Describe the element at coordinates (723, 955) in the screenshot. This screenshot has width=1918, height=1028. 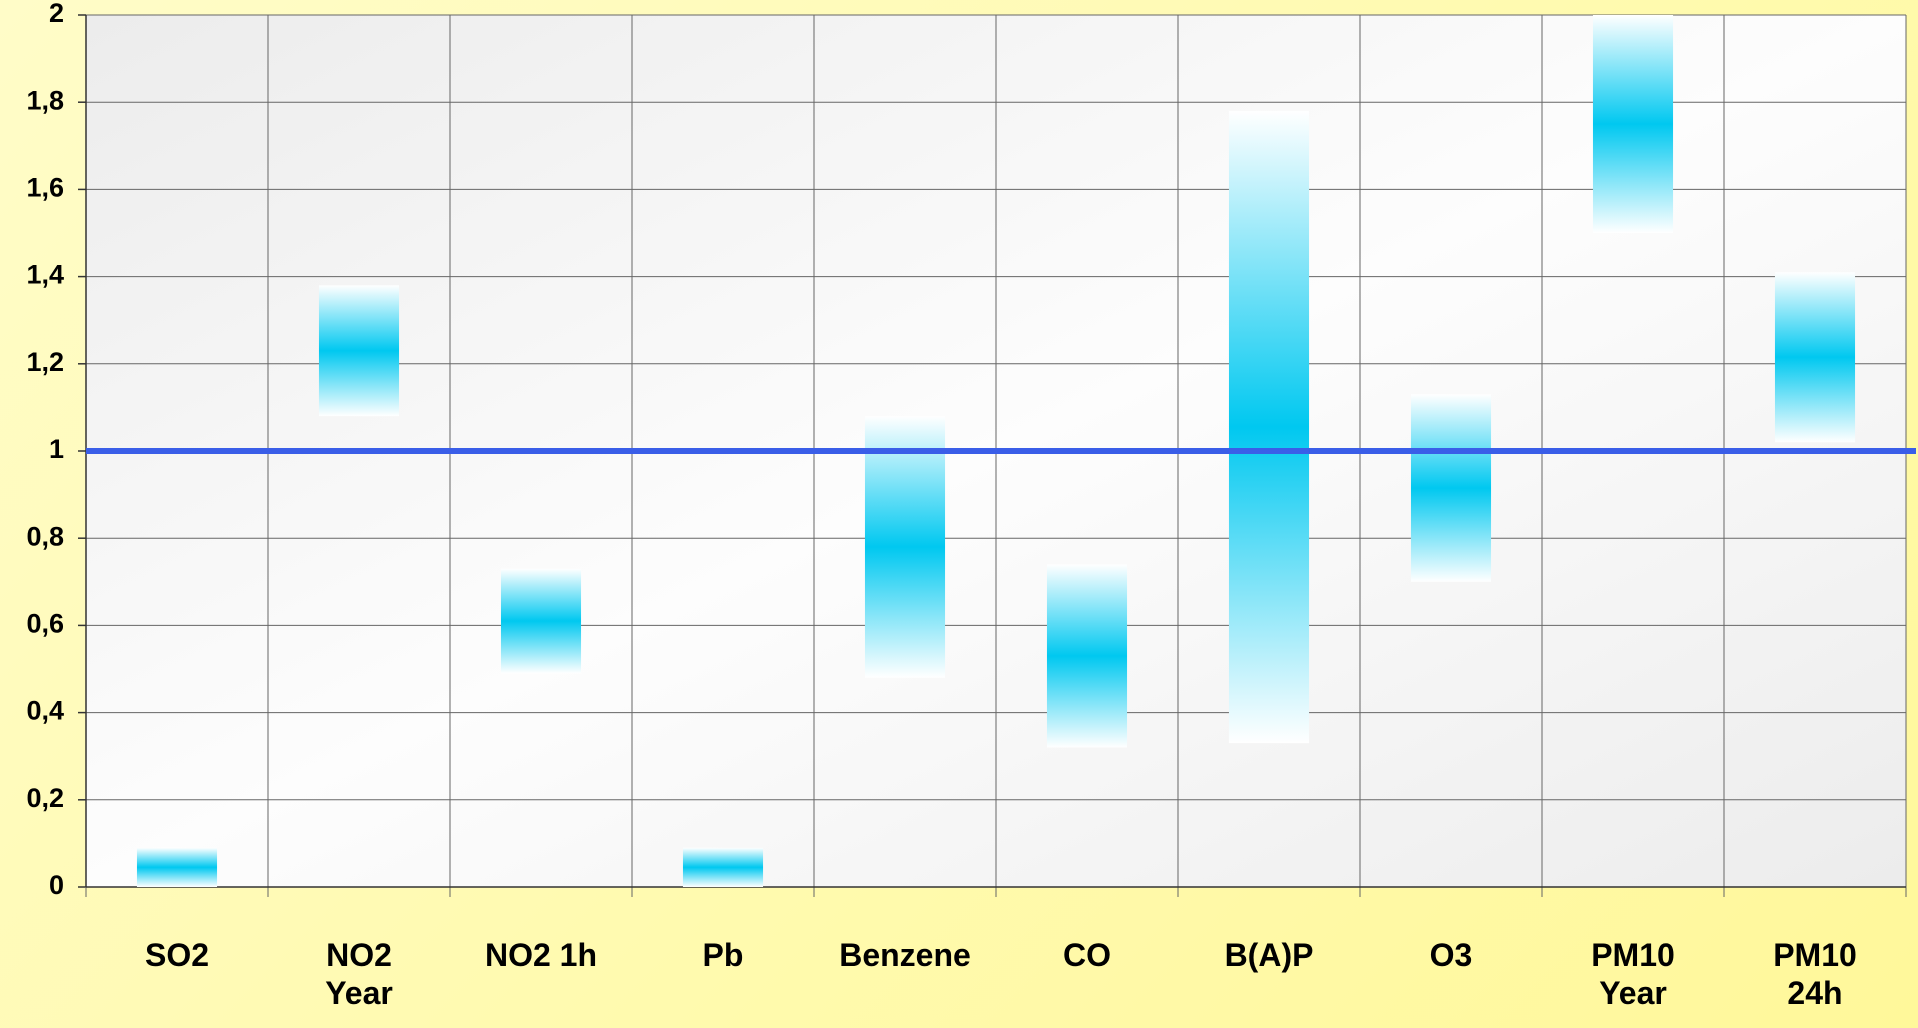
I see `x-tick-label: Pb` at that location.